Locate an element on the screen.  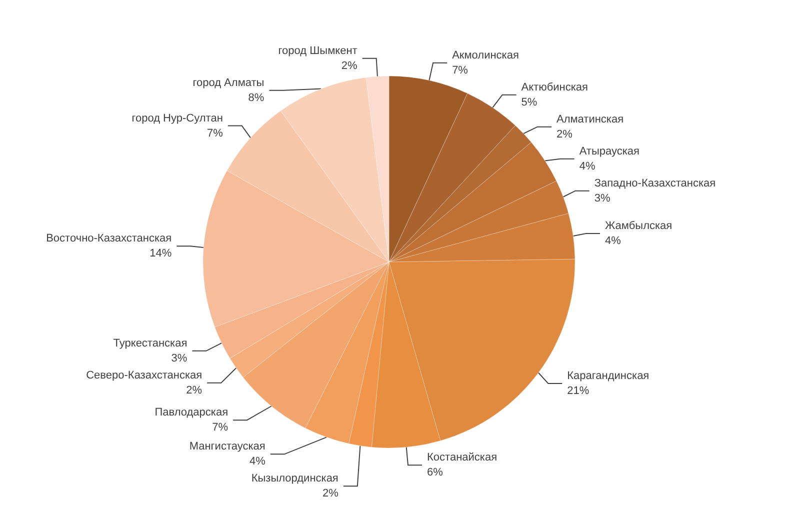
slice-label: Западно-Казахстанская is located at coordinates (655, 183).